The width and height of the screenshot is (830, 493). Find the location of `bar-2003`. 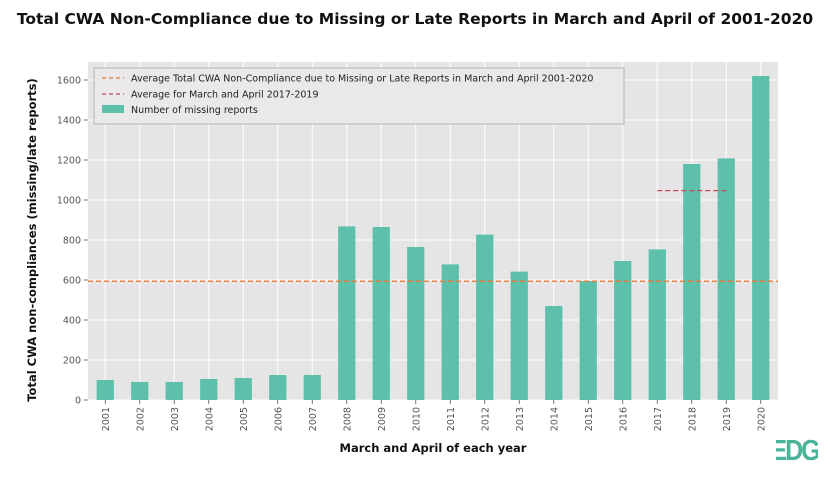

bar-2003 is located at coordinates (174, 391).